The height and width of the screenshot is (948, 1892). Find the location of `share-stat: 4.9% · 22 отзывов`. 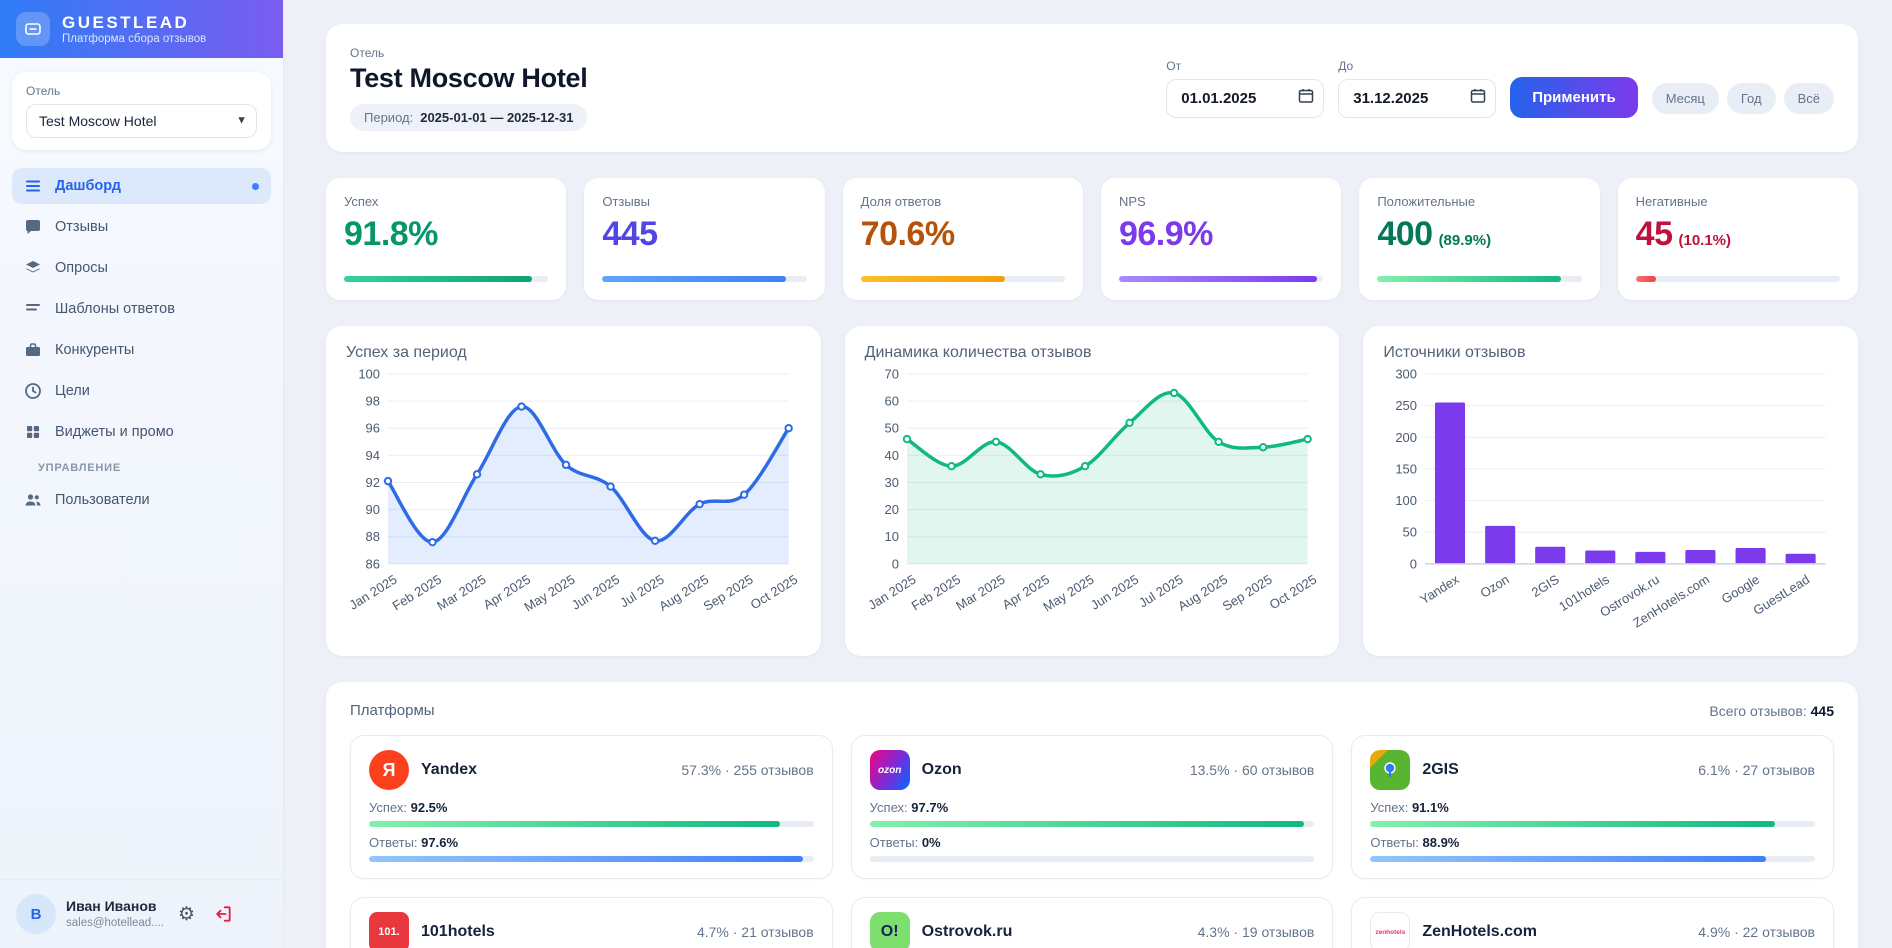

share-stat: 4.9% · 22 отзывов is located at coordinates (1756, 932).